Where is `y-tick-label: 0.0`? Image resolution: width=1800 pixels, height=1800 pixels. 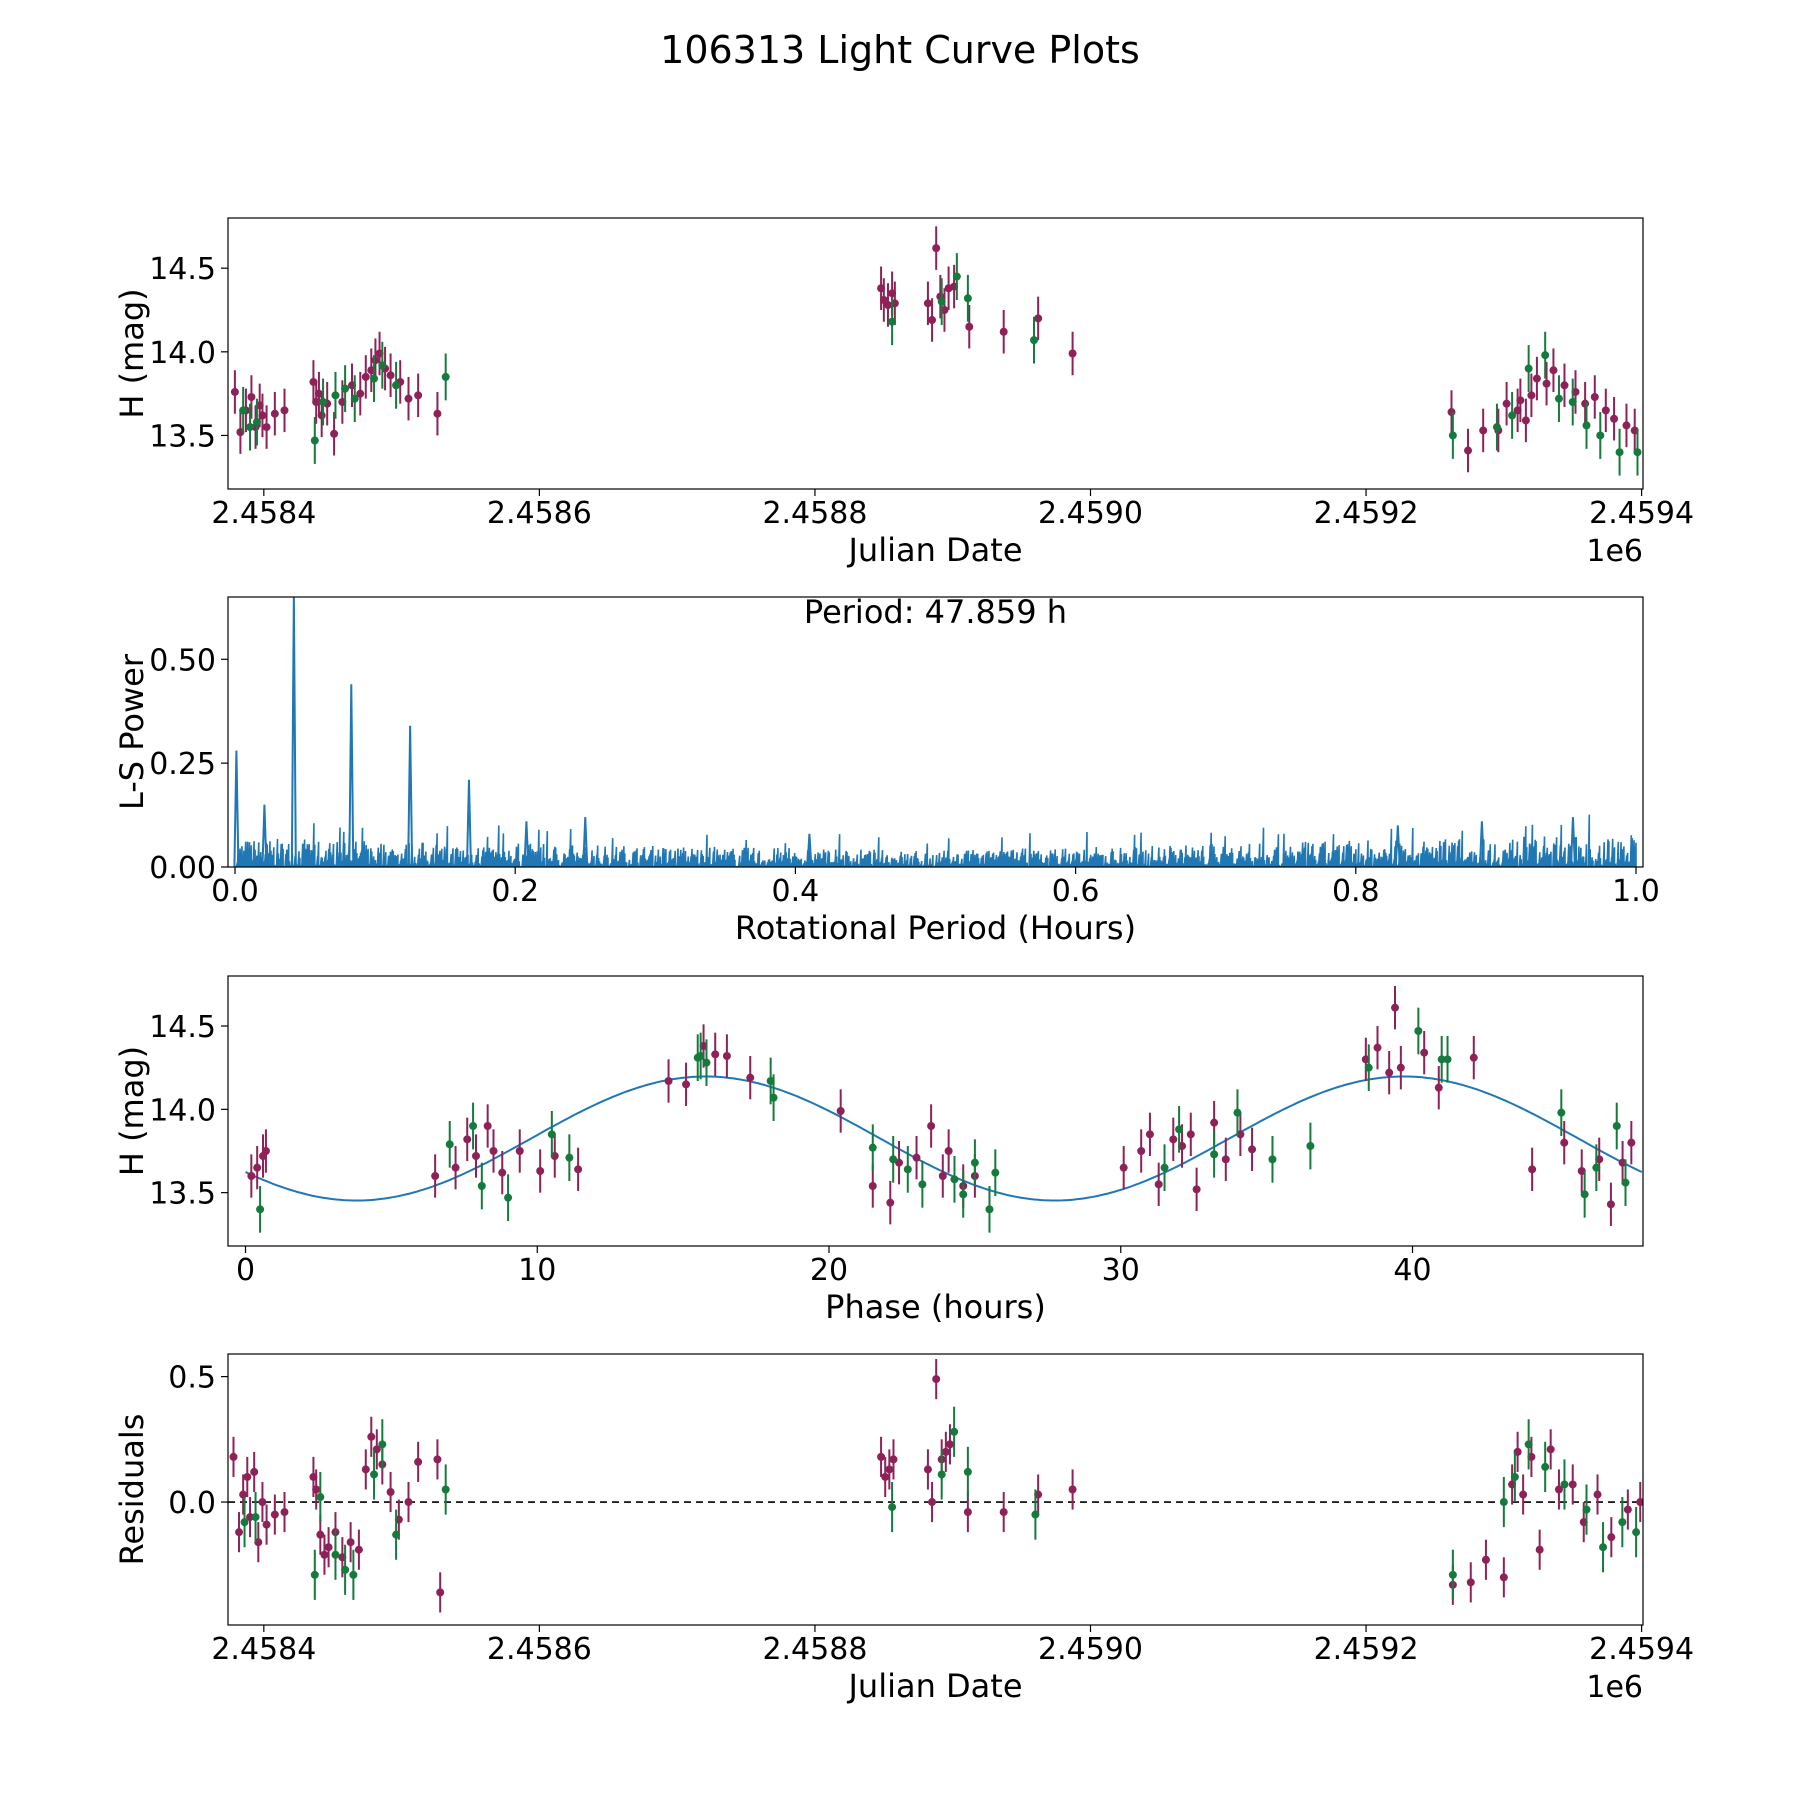 y-tick-label: 0.0 is located at coordinates (192, 1503).